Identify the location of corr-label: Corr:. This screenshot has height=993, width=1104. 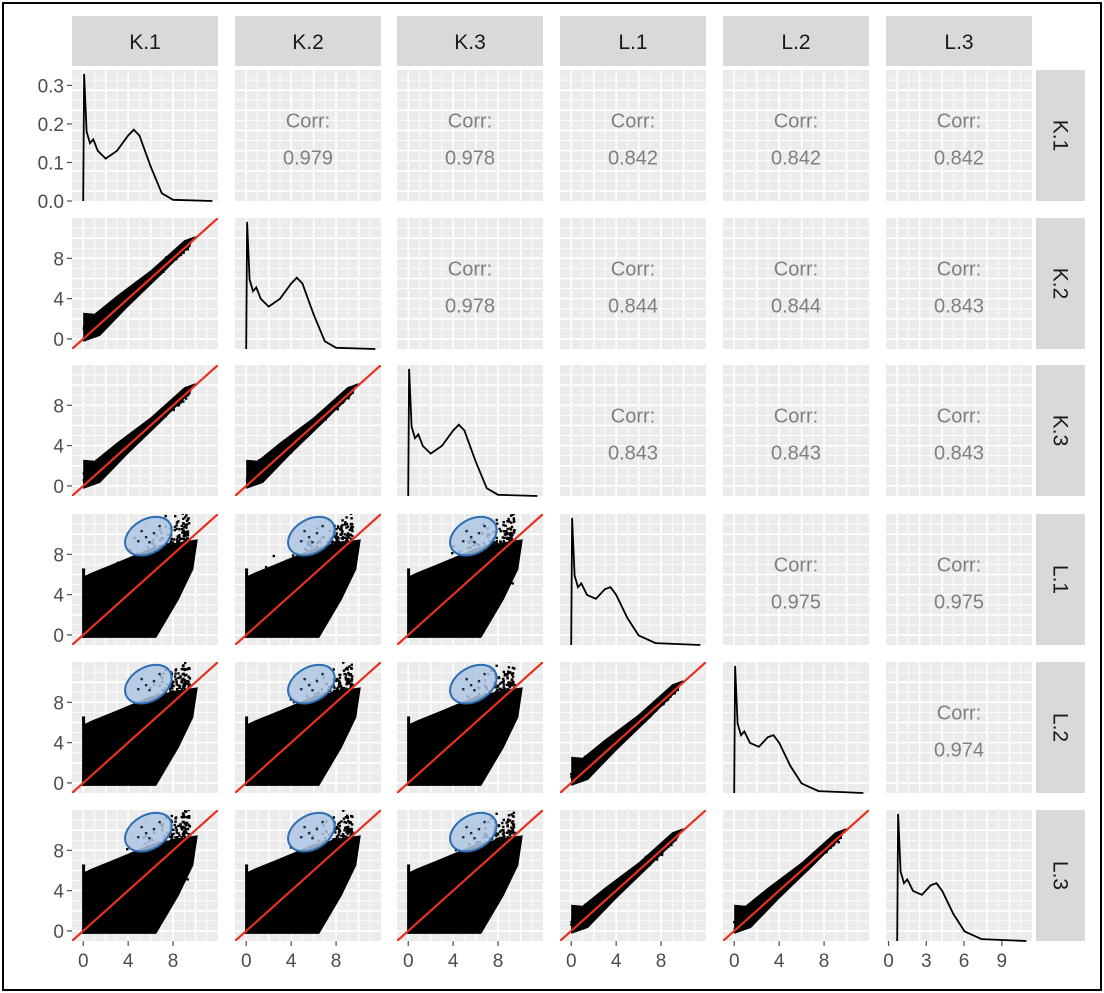
(796, 122).